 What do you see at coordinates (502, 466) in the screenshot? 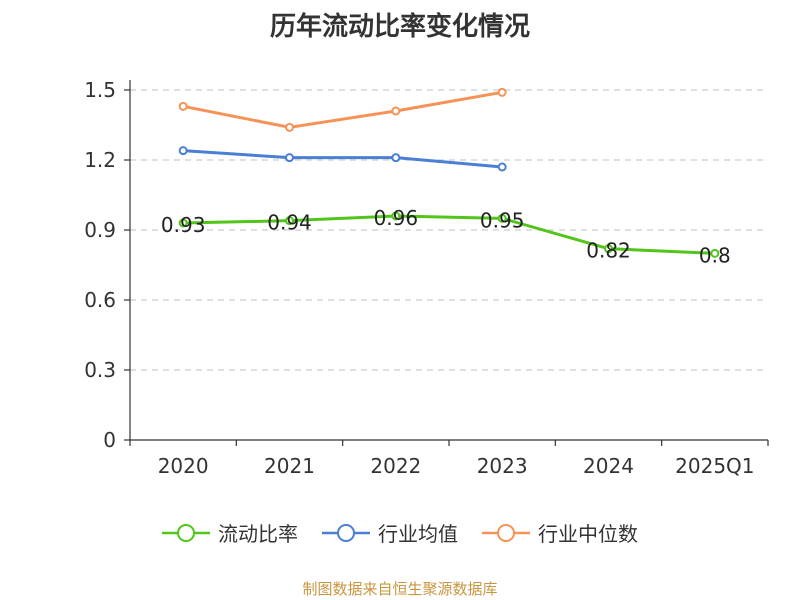
I see `x-tick-label: 2023` at bounding box center [502, 466].